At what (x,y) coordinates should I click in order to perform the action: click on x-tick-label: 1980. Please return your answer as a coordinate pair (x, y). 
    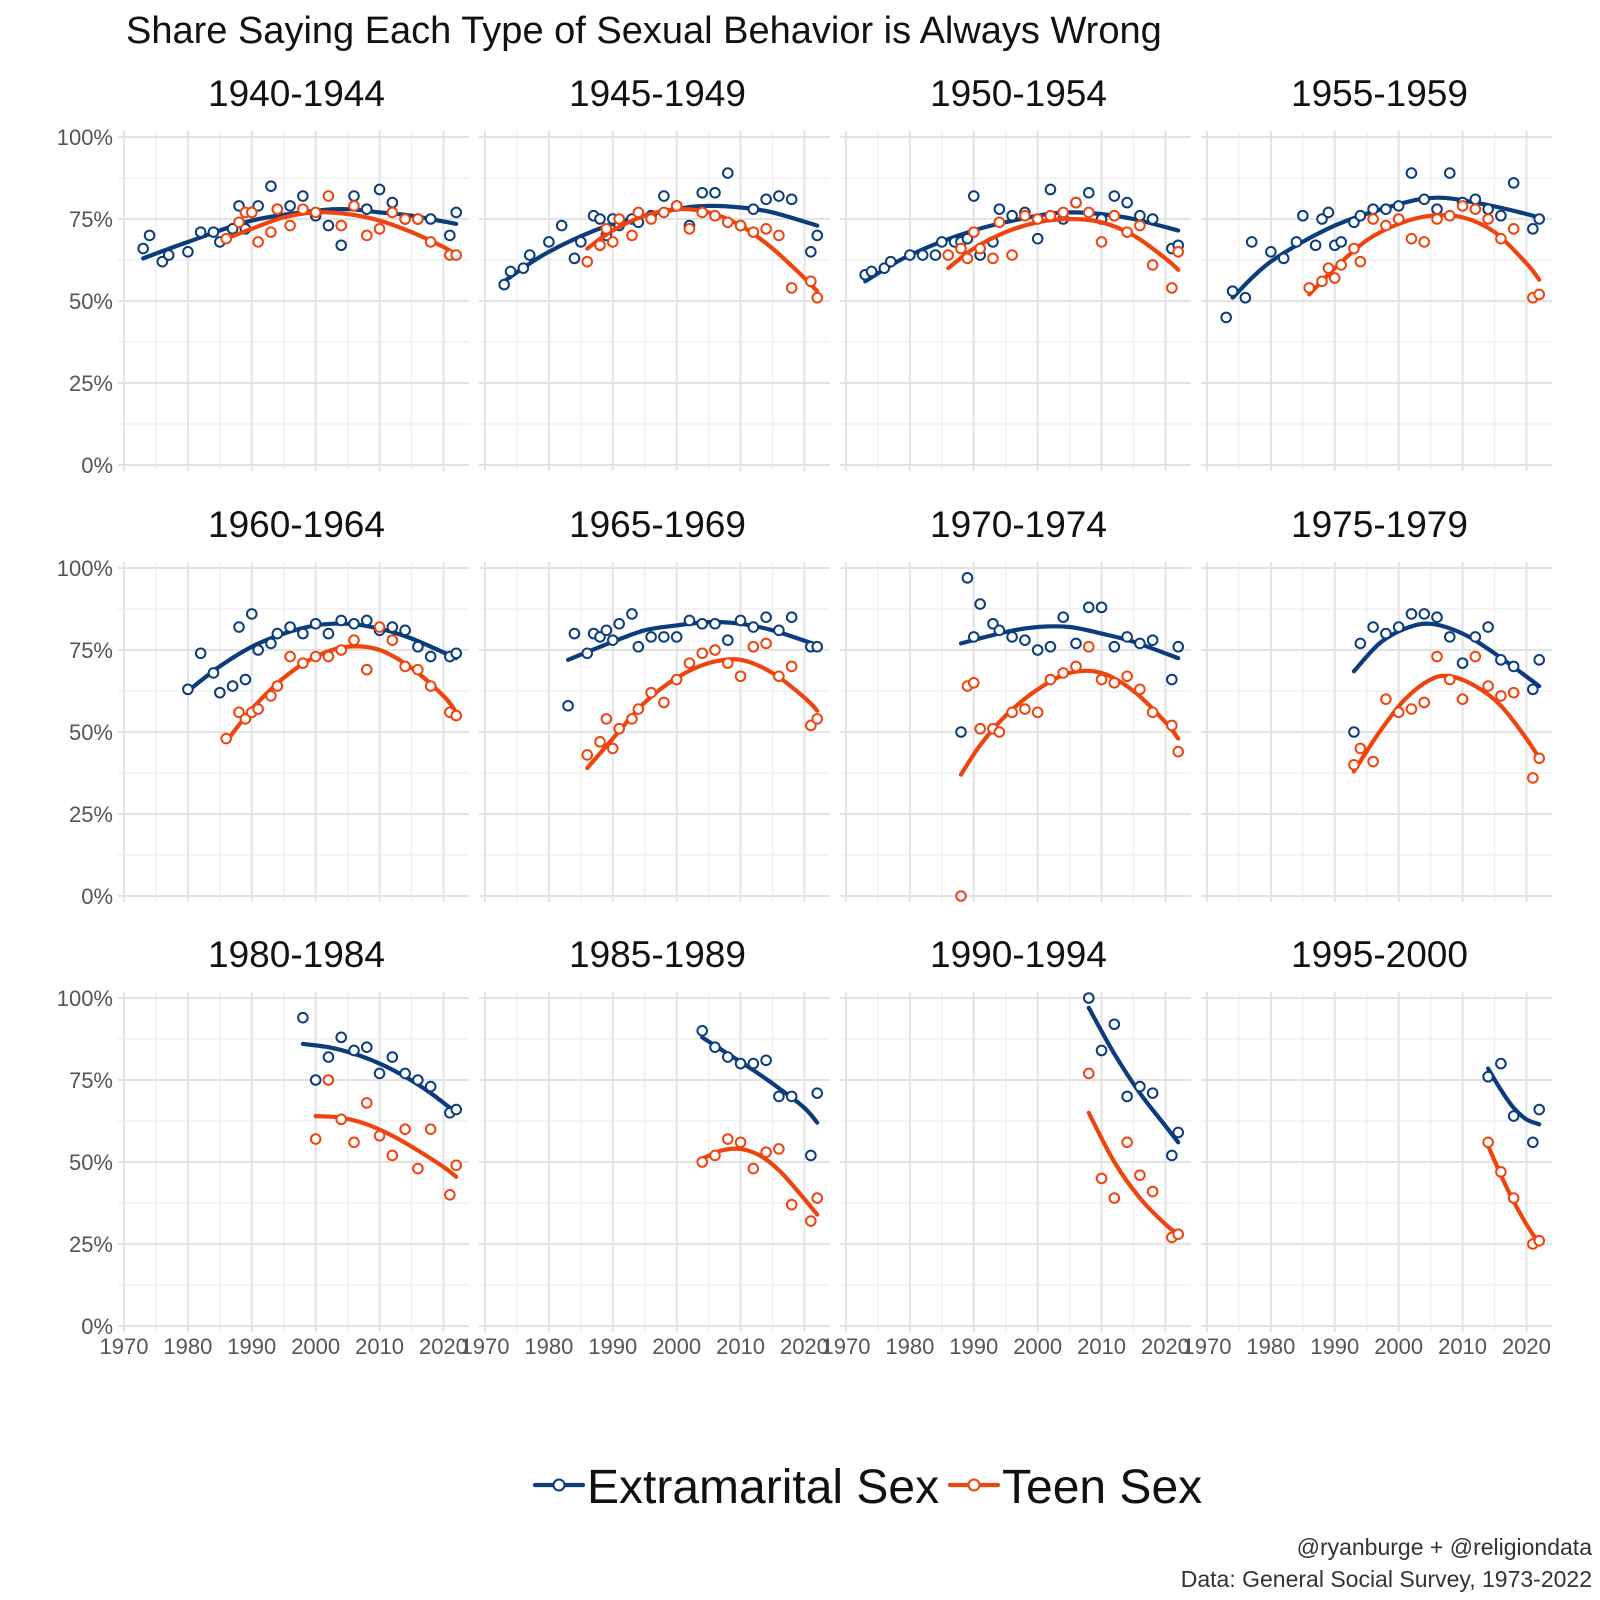
    Looking at the image, I should click on (1270, 1346).